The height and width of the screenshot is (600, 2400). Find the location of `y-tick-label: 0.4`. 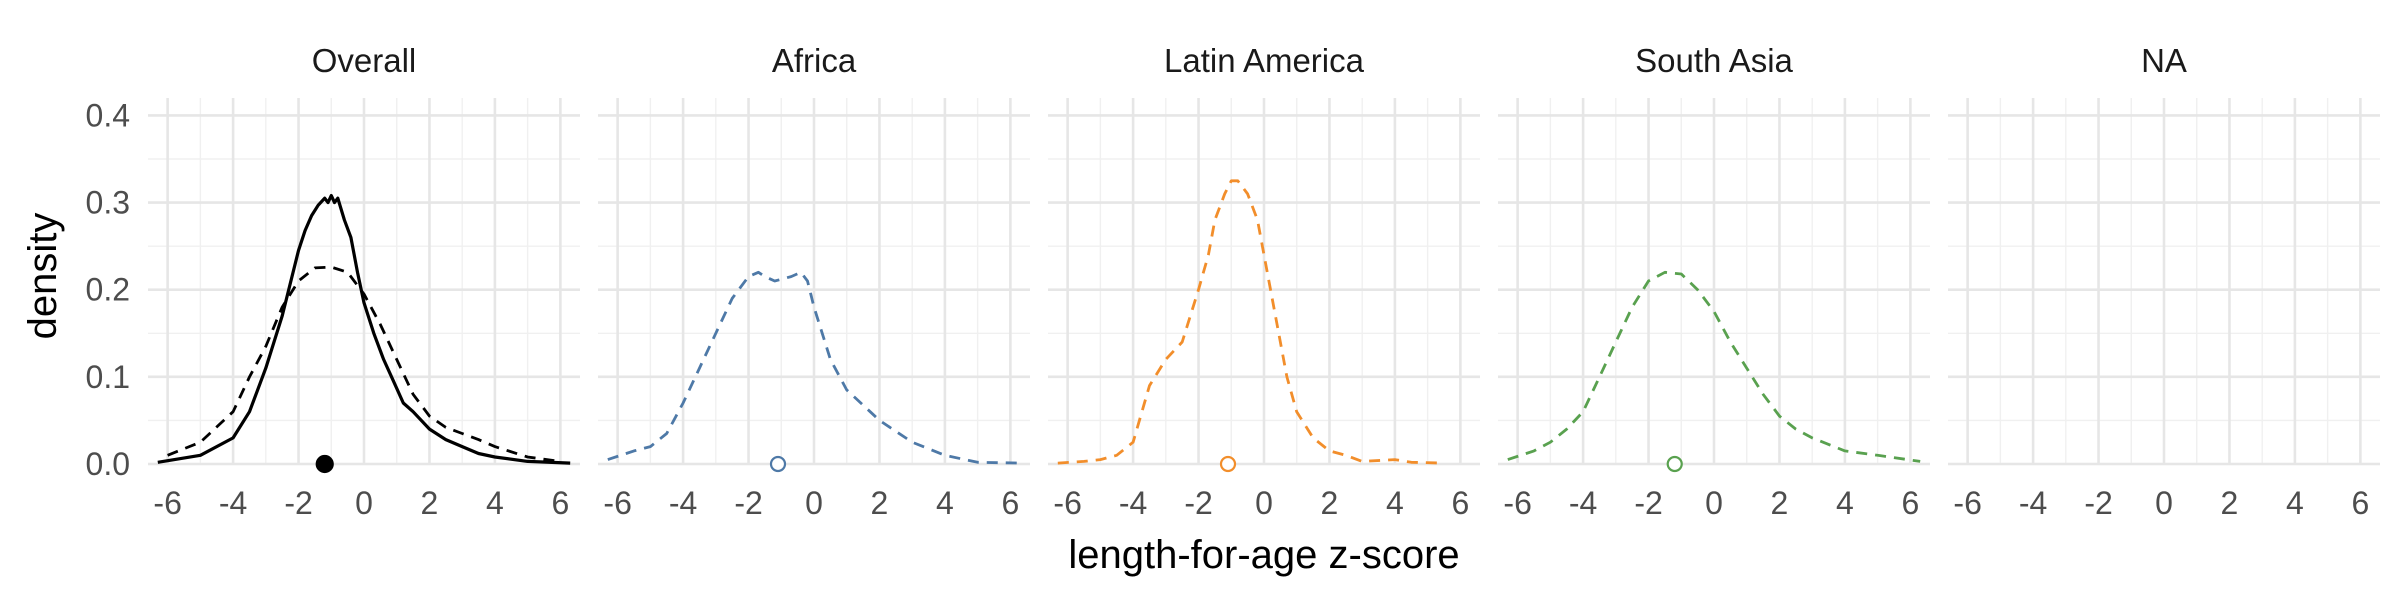

y-tick-label: 0.4 is located at coordinates (108, 115).